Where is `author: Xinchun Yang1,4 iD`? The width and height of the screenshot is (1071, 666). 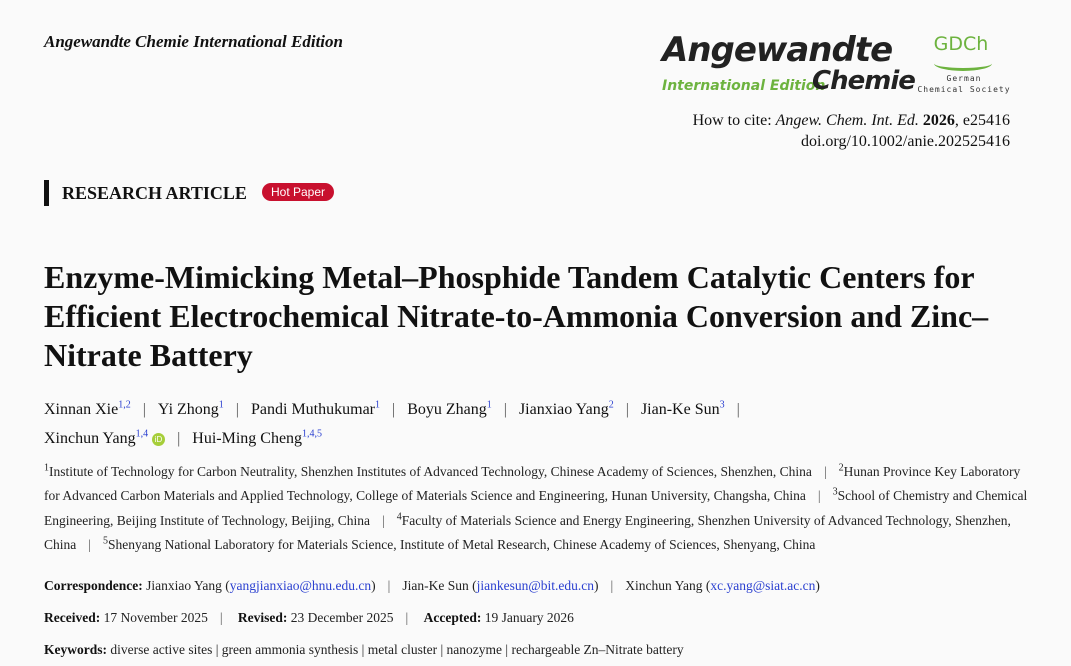 author: Xinchun Yang1,4 iD is located at coordinates (105, 437).